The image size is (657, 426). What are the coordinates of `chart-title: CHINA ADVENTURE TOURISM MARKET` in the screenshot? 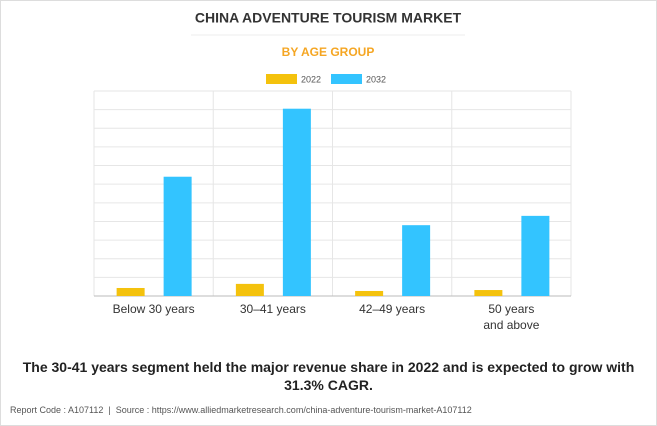 It's located at (328, 18).